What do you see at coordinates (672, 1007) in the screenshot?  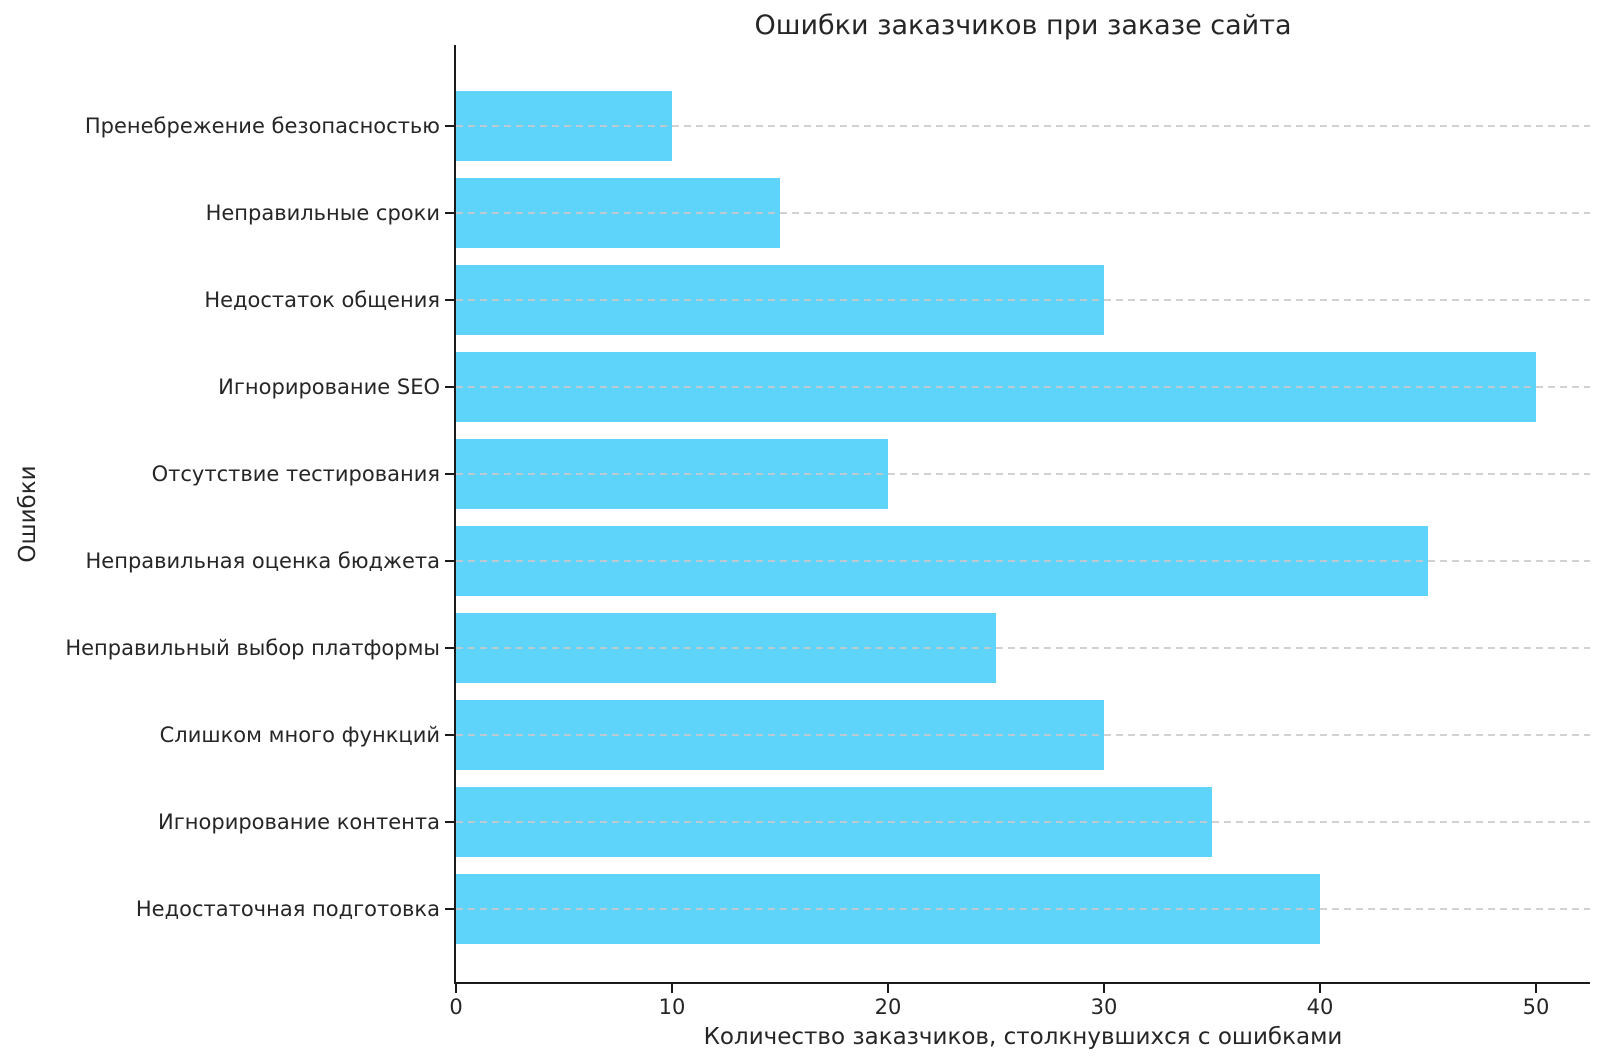 I see `x-tick-label: 10` at bounding box center [672, 1007].